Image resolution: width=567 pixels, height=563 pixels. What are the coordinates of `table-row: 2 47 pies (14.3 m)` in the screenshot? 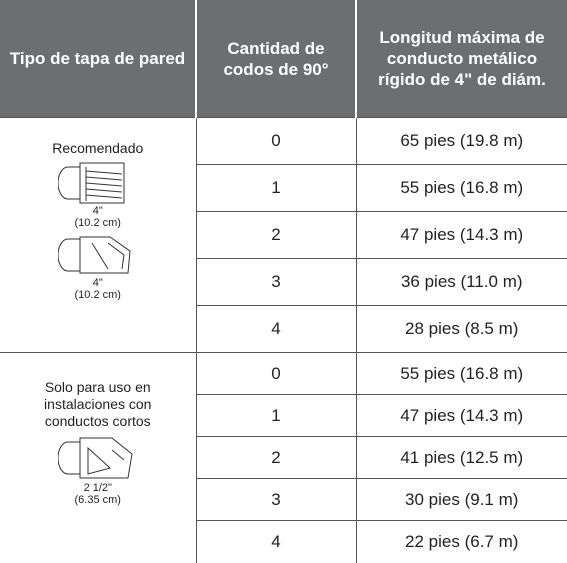 It's located at (283, 235).